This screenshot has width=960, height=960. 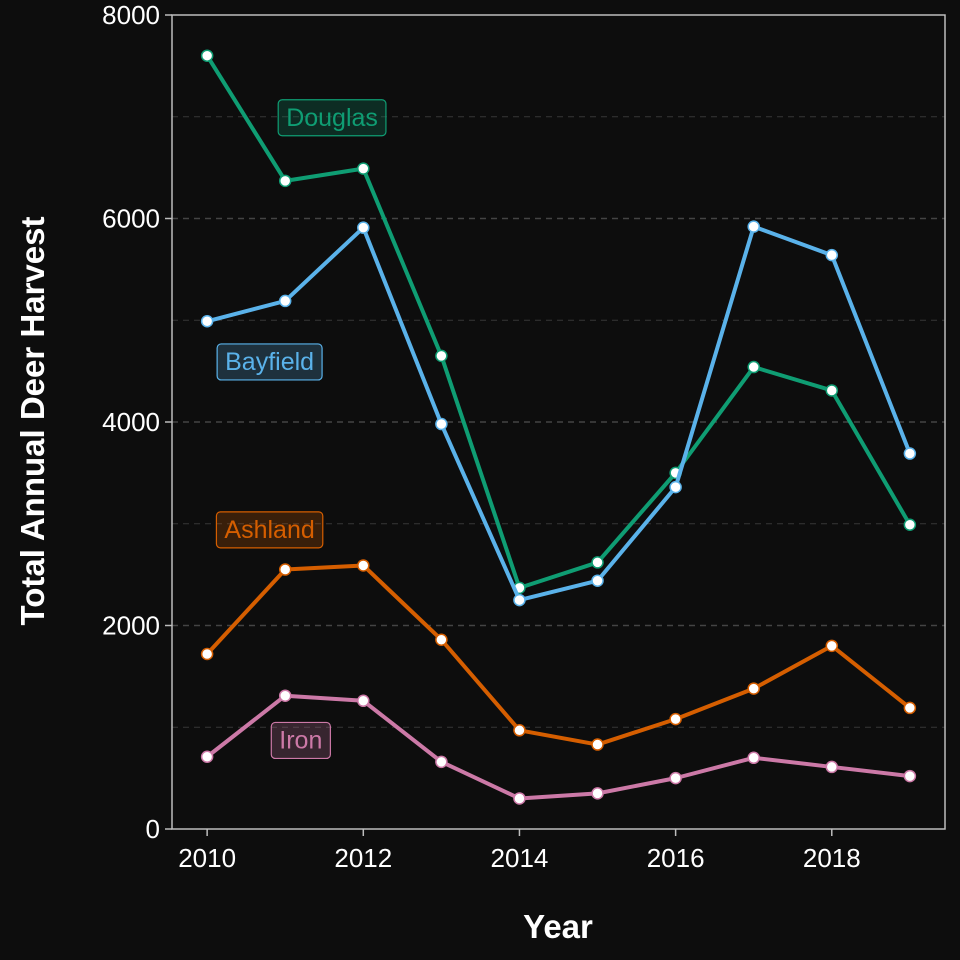 I want to click on series-label-ashland: Ashland, so click(x=269, y=530).